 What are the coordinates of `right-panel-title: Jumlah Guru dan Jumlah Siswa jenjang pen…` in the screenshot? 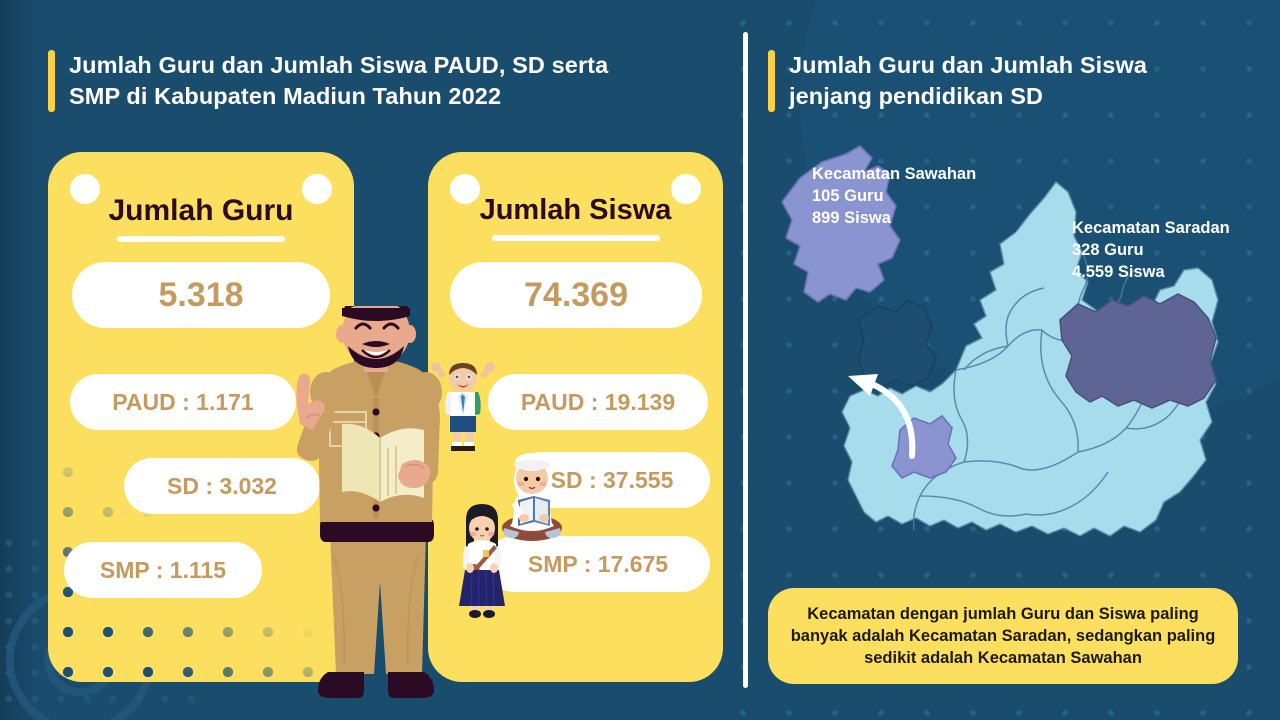 It's located at (1003, 81).